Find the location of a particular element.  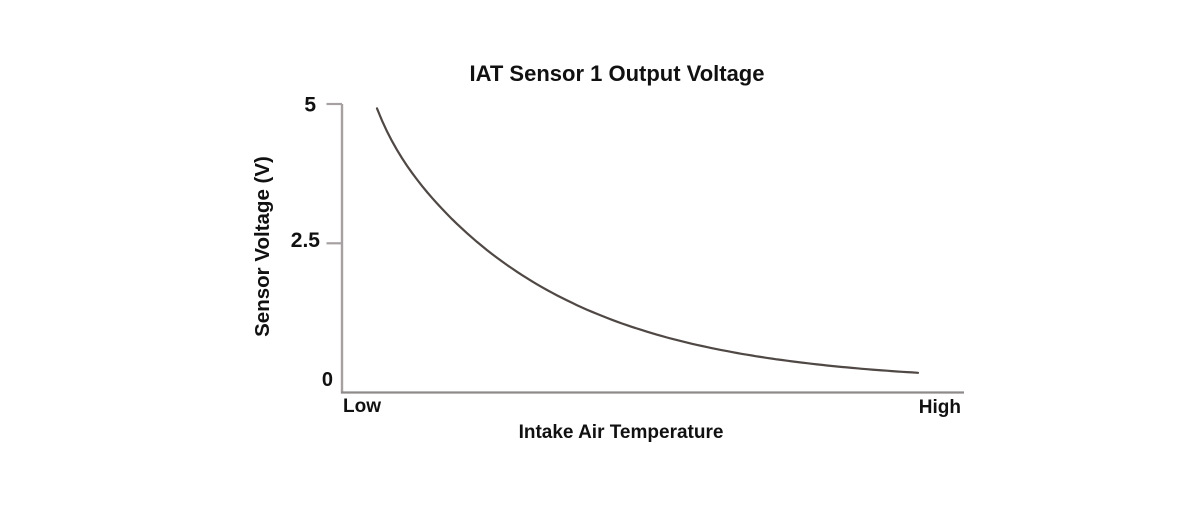

svg-text: 2.5 is located at coordinates (306, 240).